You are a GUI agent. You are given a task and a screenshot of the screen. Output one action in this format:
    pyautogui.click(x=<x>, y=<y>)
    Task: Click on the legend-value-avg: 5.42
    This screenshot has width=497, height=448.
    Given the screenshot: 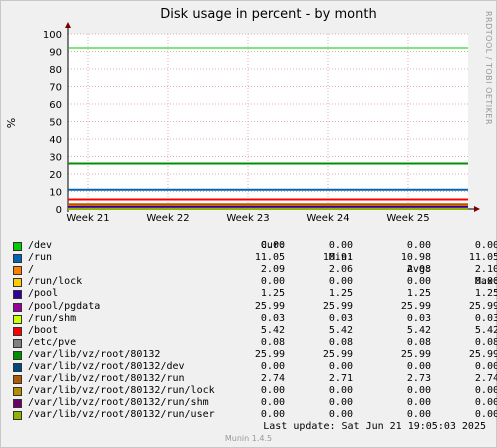 What is the action you would take?
    pyautogui.click(x=418, y=330)
    